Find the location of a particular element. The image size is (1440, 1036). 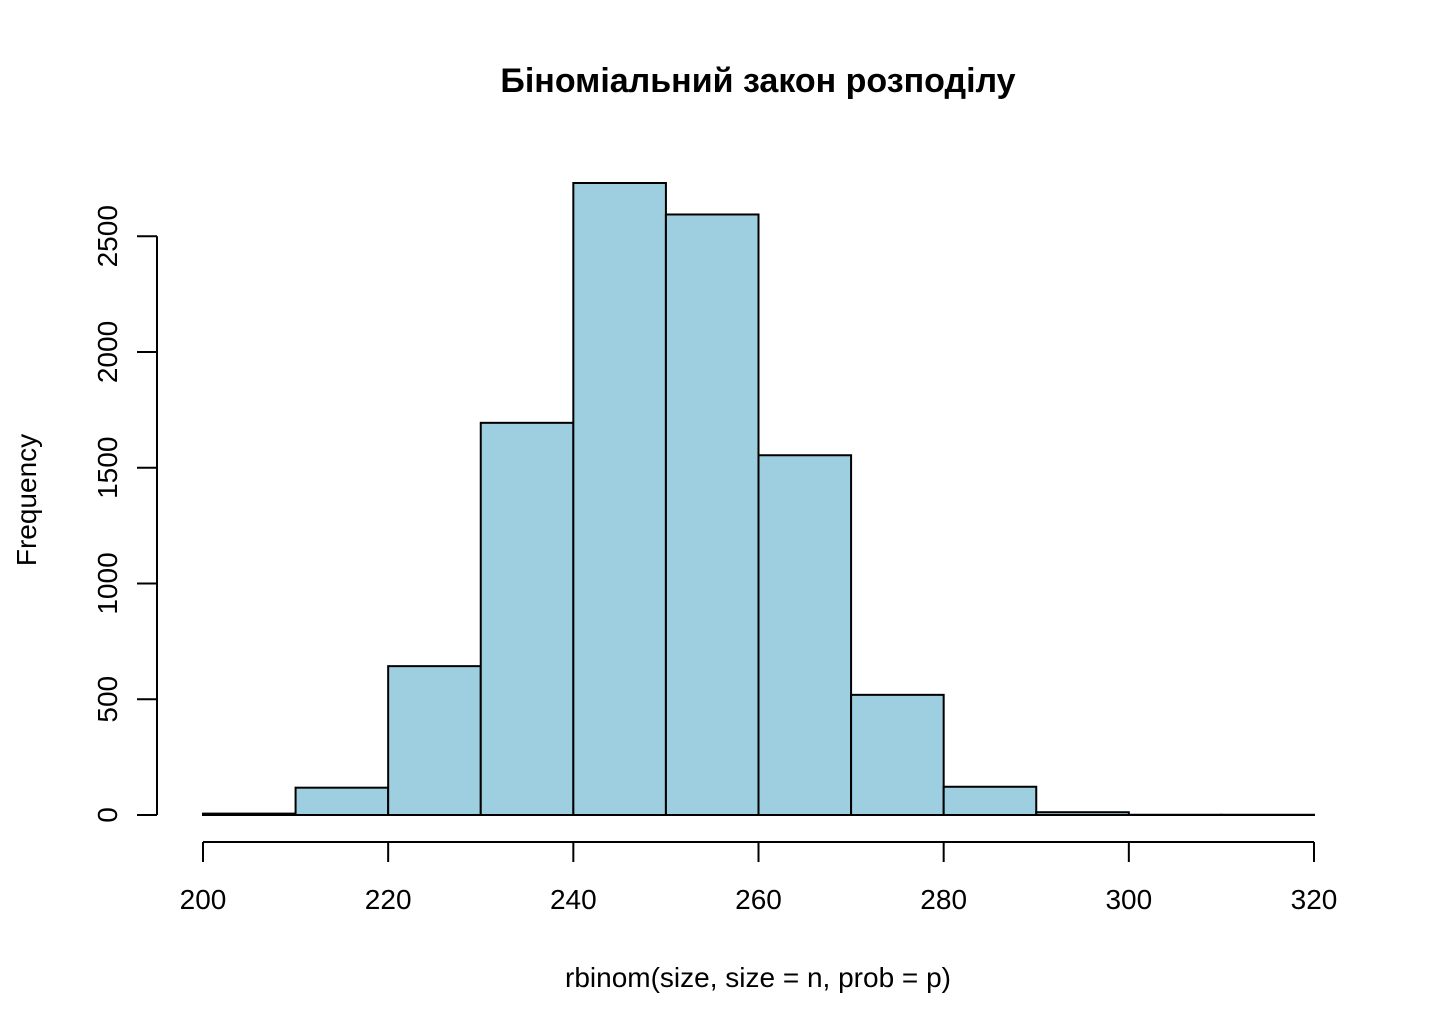

x-tick-label: 300 is located at coordinates (1128, 899).